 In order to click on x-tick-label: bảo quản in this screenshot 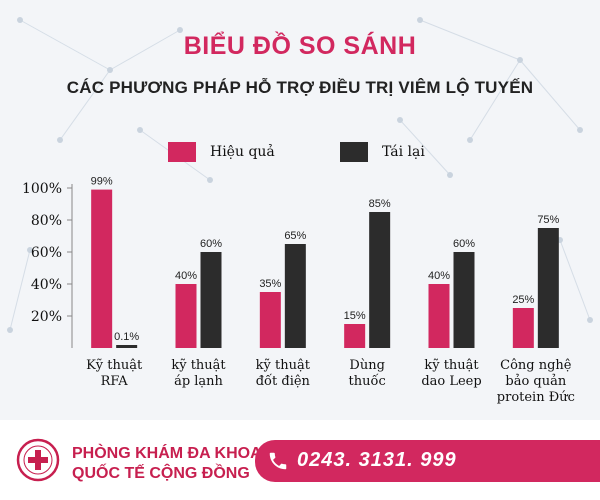, I will do `click(535, 381)`.